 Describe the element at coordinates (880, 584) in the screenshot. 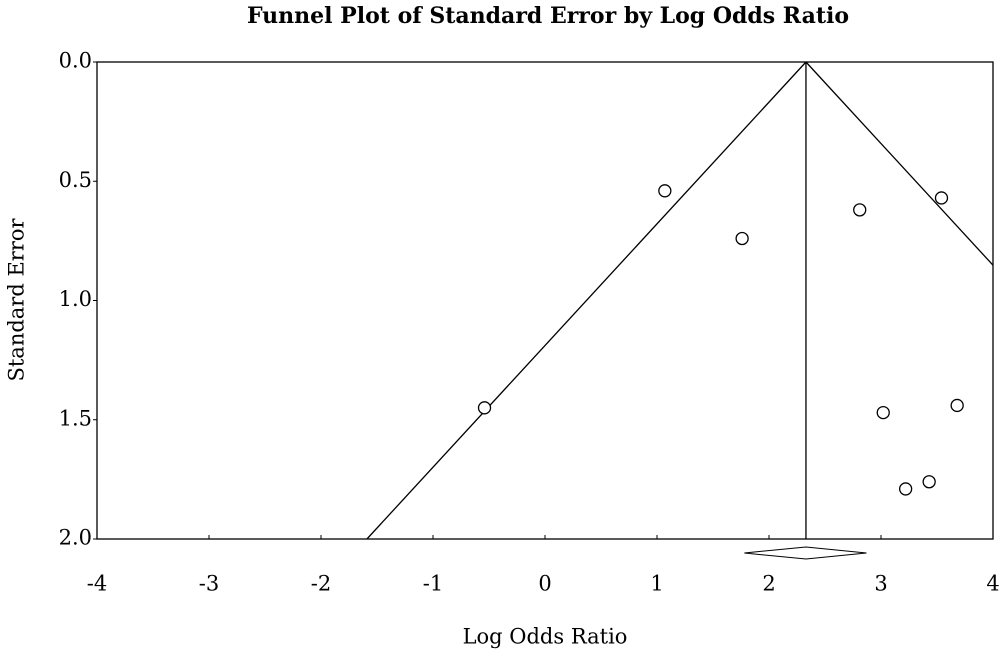

I see `x-tick-label: 3` at that location.